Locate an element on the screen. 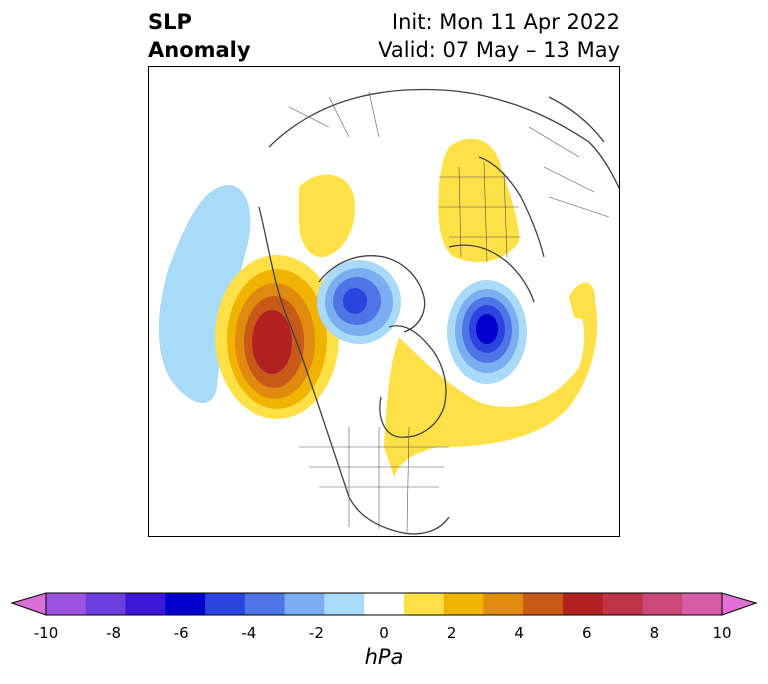 The height and width of the screenshot is (684, 768). colorbar-tick-label: -8 is located at coordinates (114, 633).